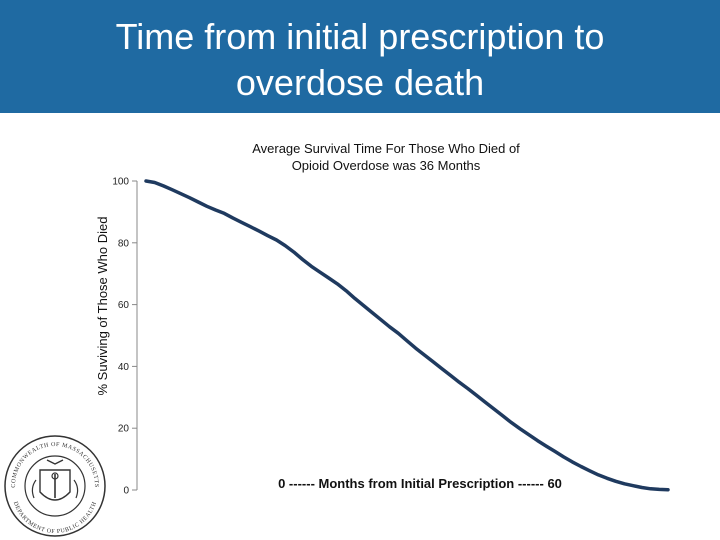 Image resolution: width=720 pixels, height=540 pixels. Describe the element at coordinates (126, 491) in the screenshot. I see `y-tick-label: 0` at that location.